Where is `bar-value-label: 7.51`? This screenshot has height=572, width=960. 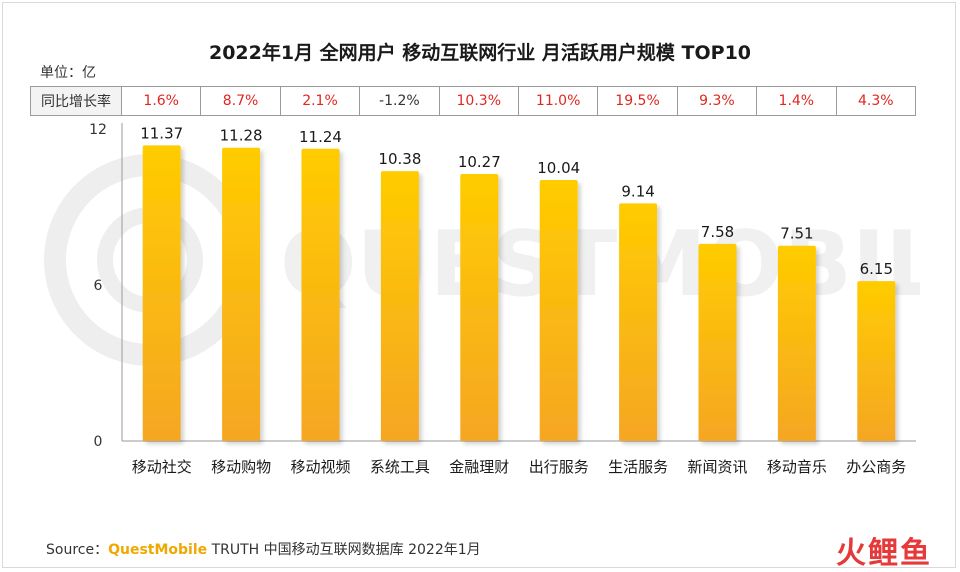
bar-value-label: 7.51 is located at coordinates (796, 234).